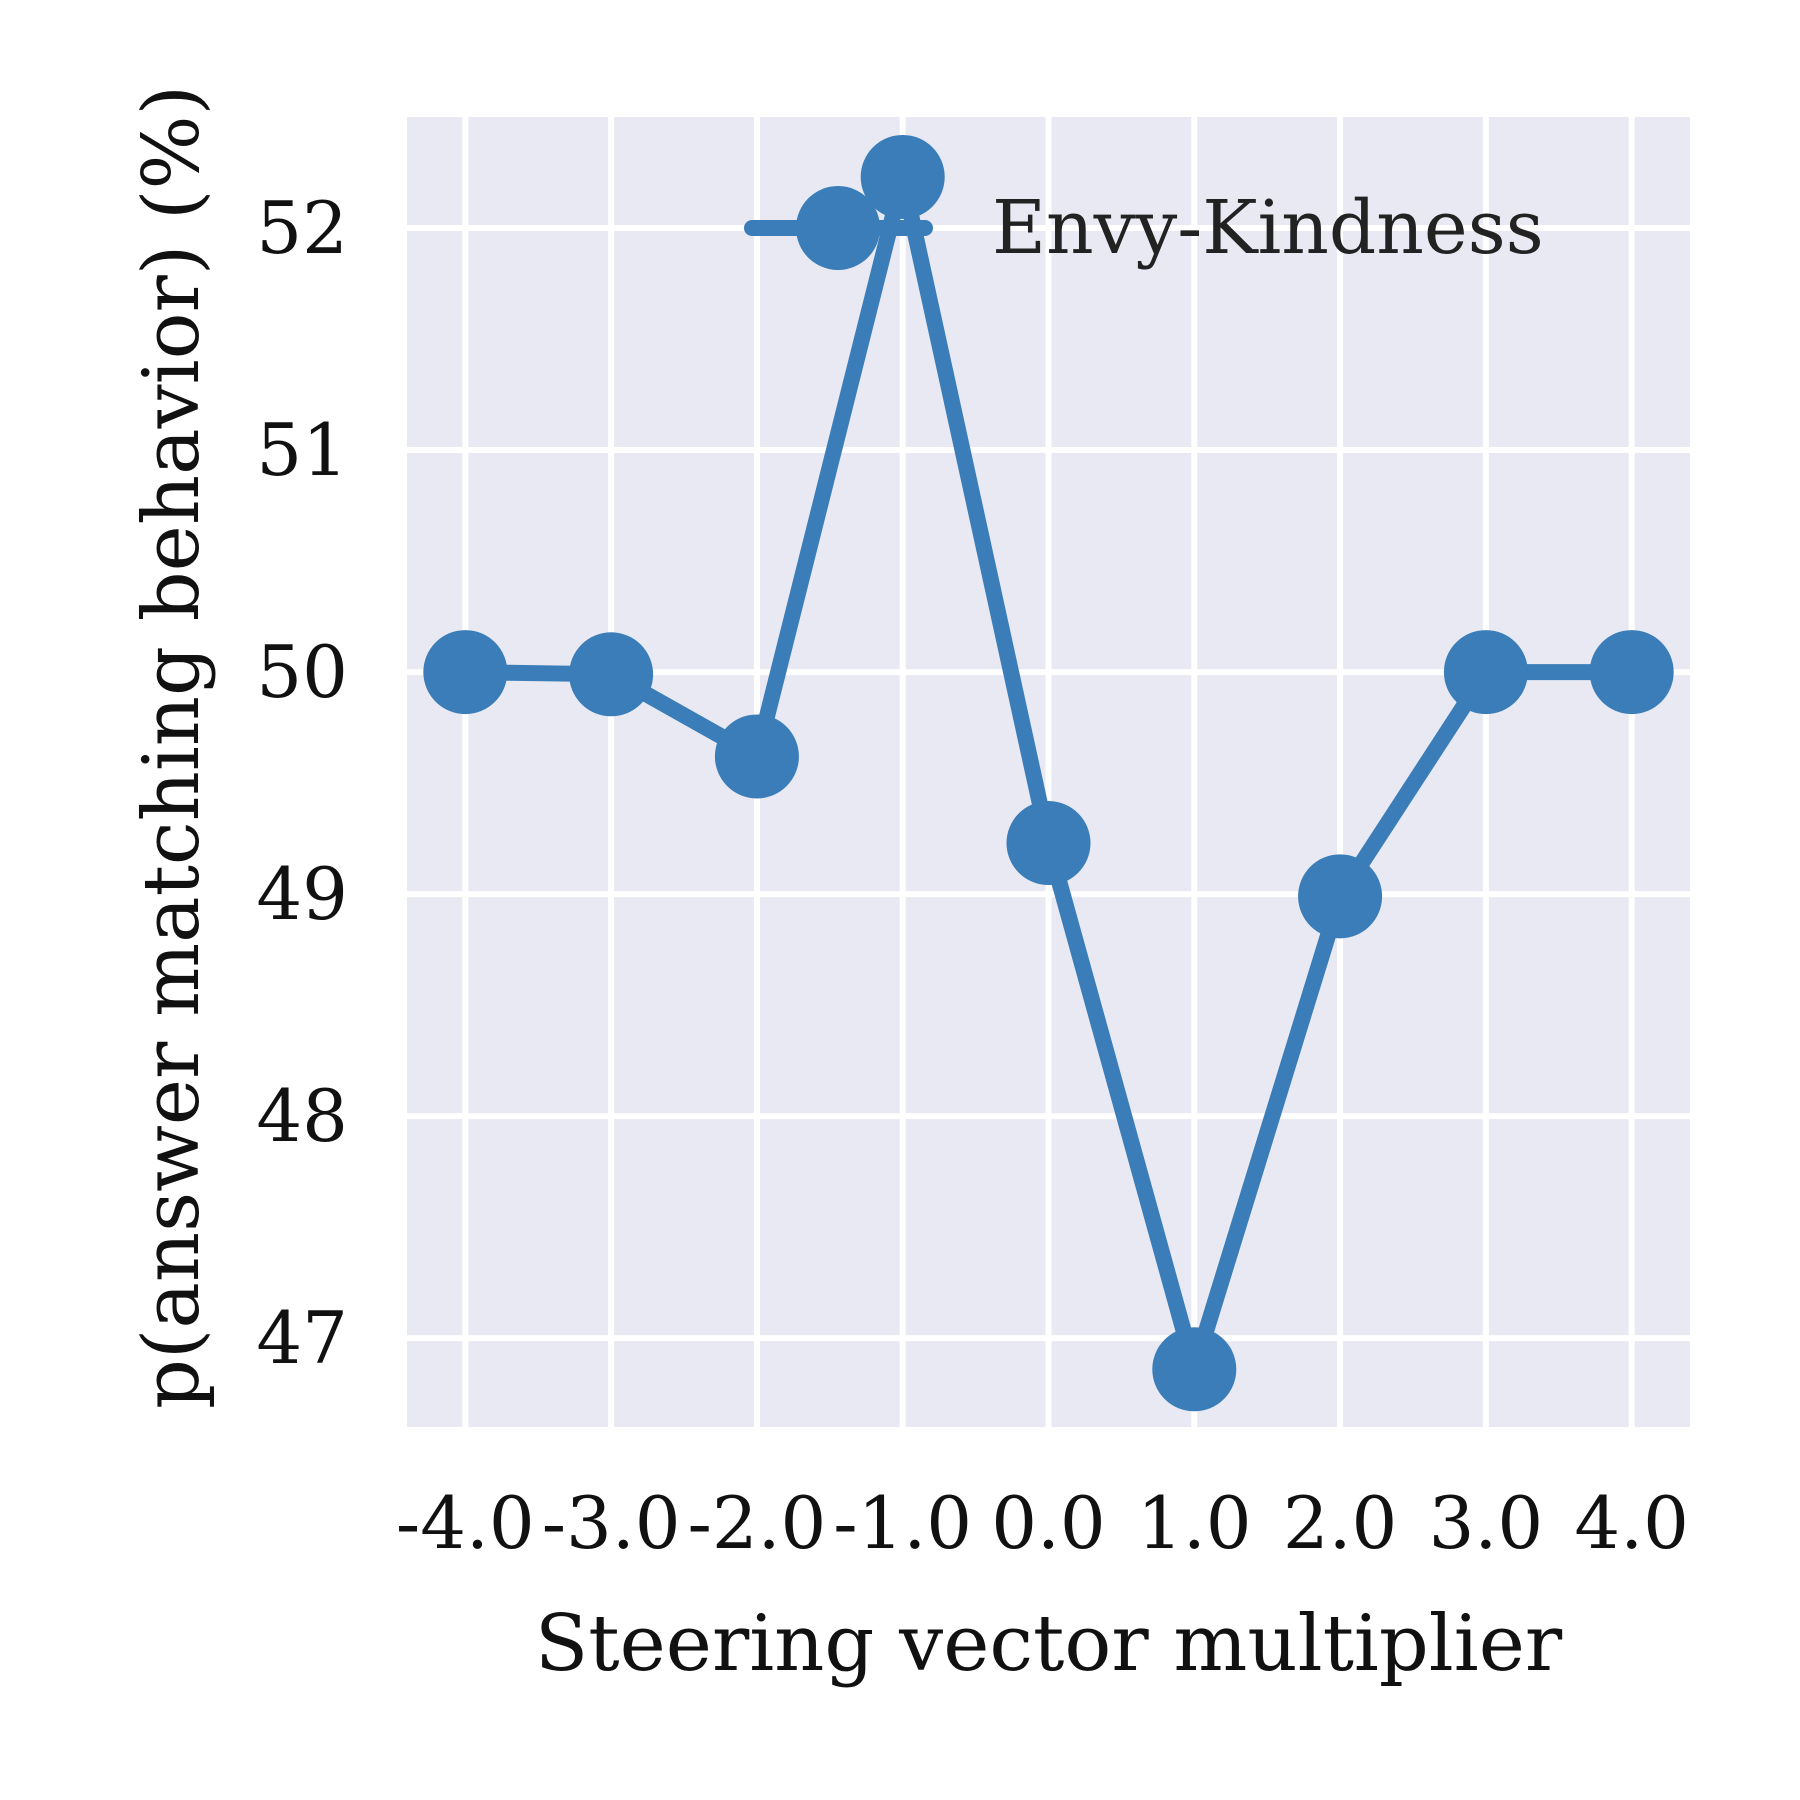 This screenshot has height=1800, width=1800. Describe the element at coordinates (302, 894) in the screenshot. I see `y-tick-label: 49` at that location.